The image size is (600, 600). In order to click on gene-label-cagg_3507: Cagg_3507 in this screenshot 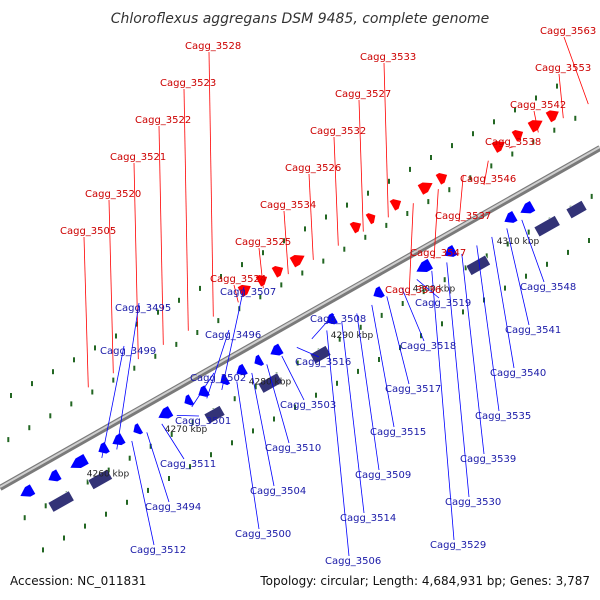, I will do `click(248, 292)`.